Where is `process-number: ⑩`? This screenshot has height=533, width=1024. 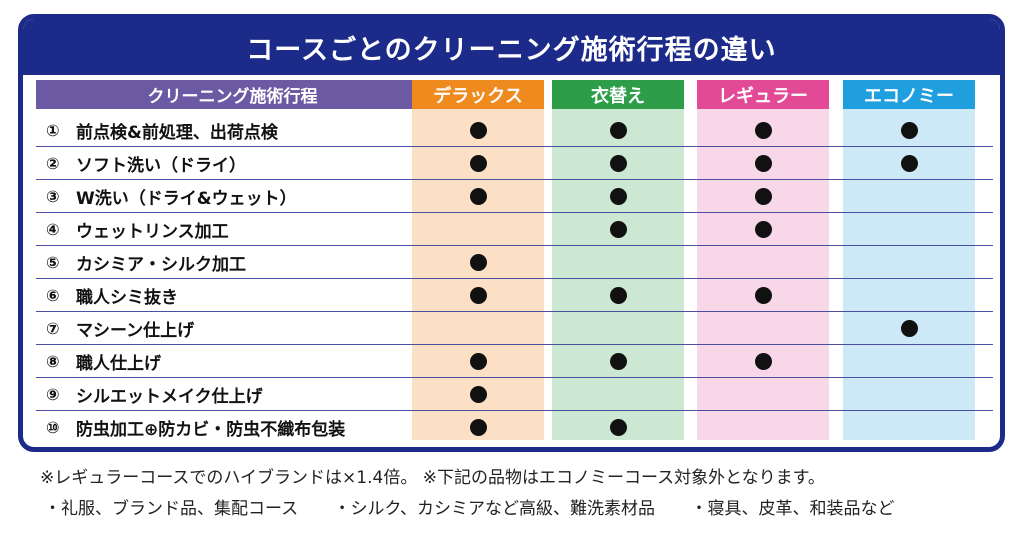
process-number: ⑩ is located at coordinates (53, 427).